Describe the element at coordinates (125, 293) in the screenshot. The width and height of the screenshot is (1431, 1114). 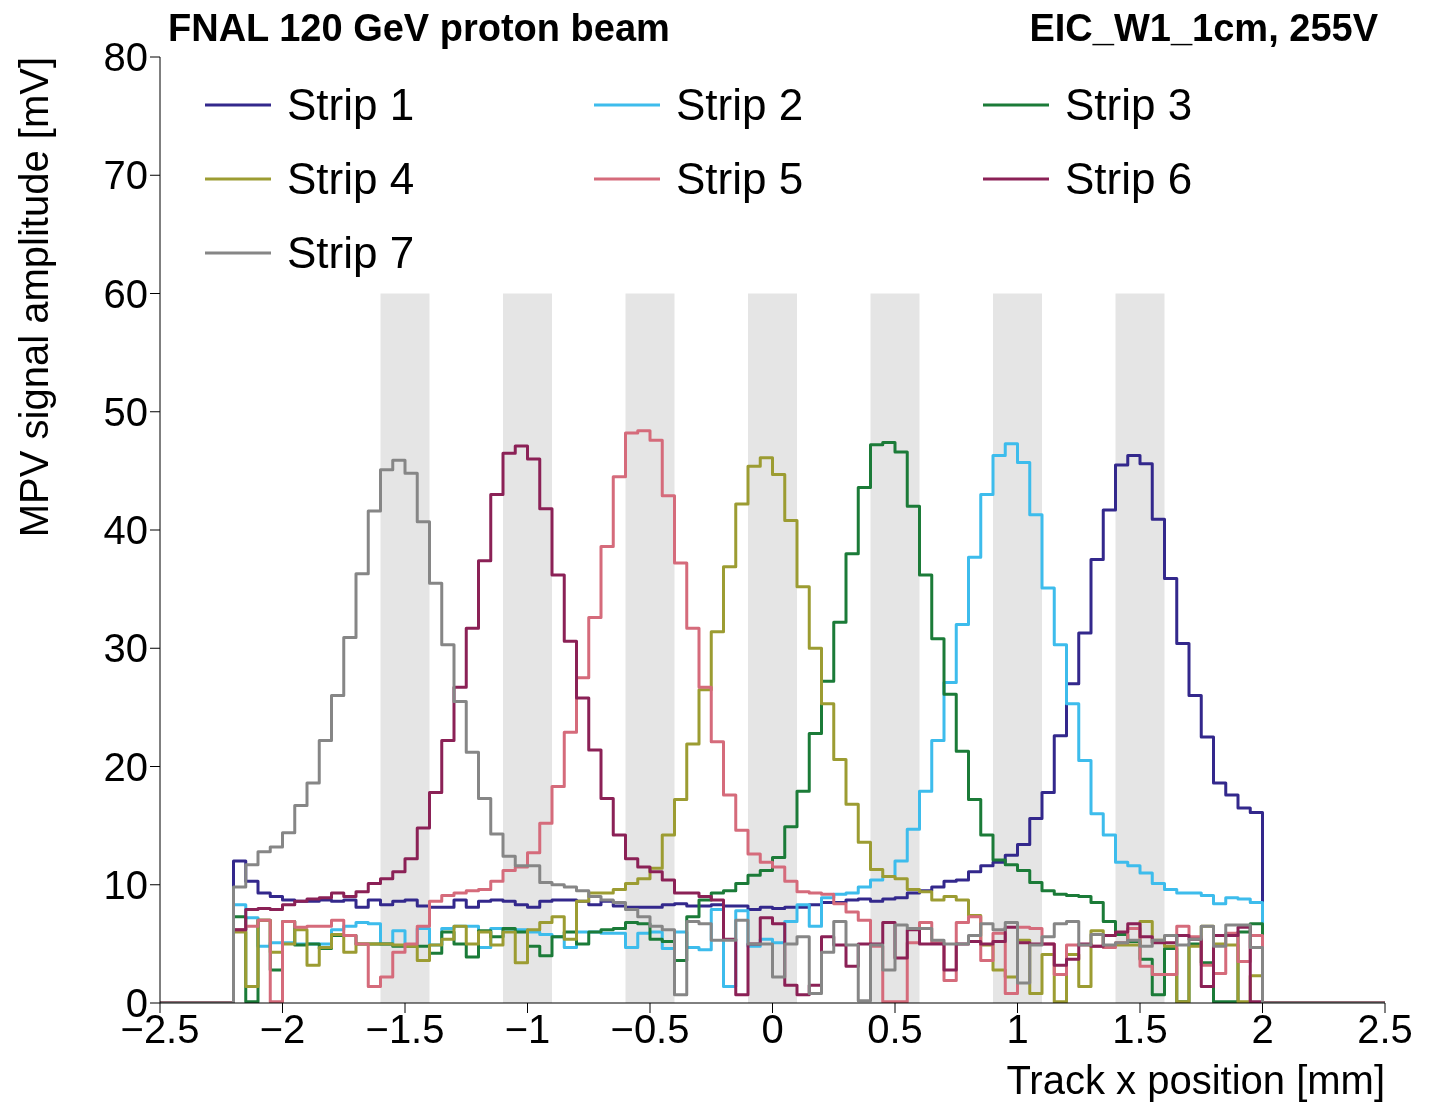
I see `y-tick-label: 60` at that location.